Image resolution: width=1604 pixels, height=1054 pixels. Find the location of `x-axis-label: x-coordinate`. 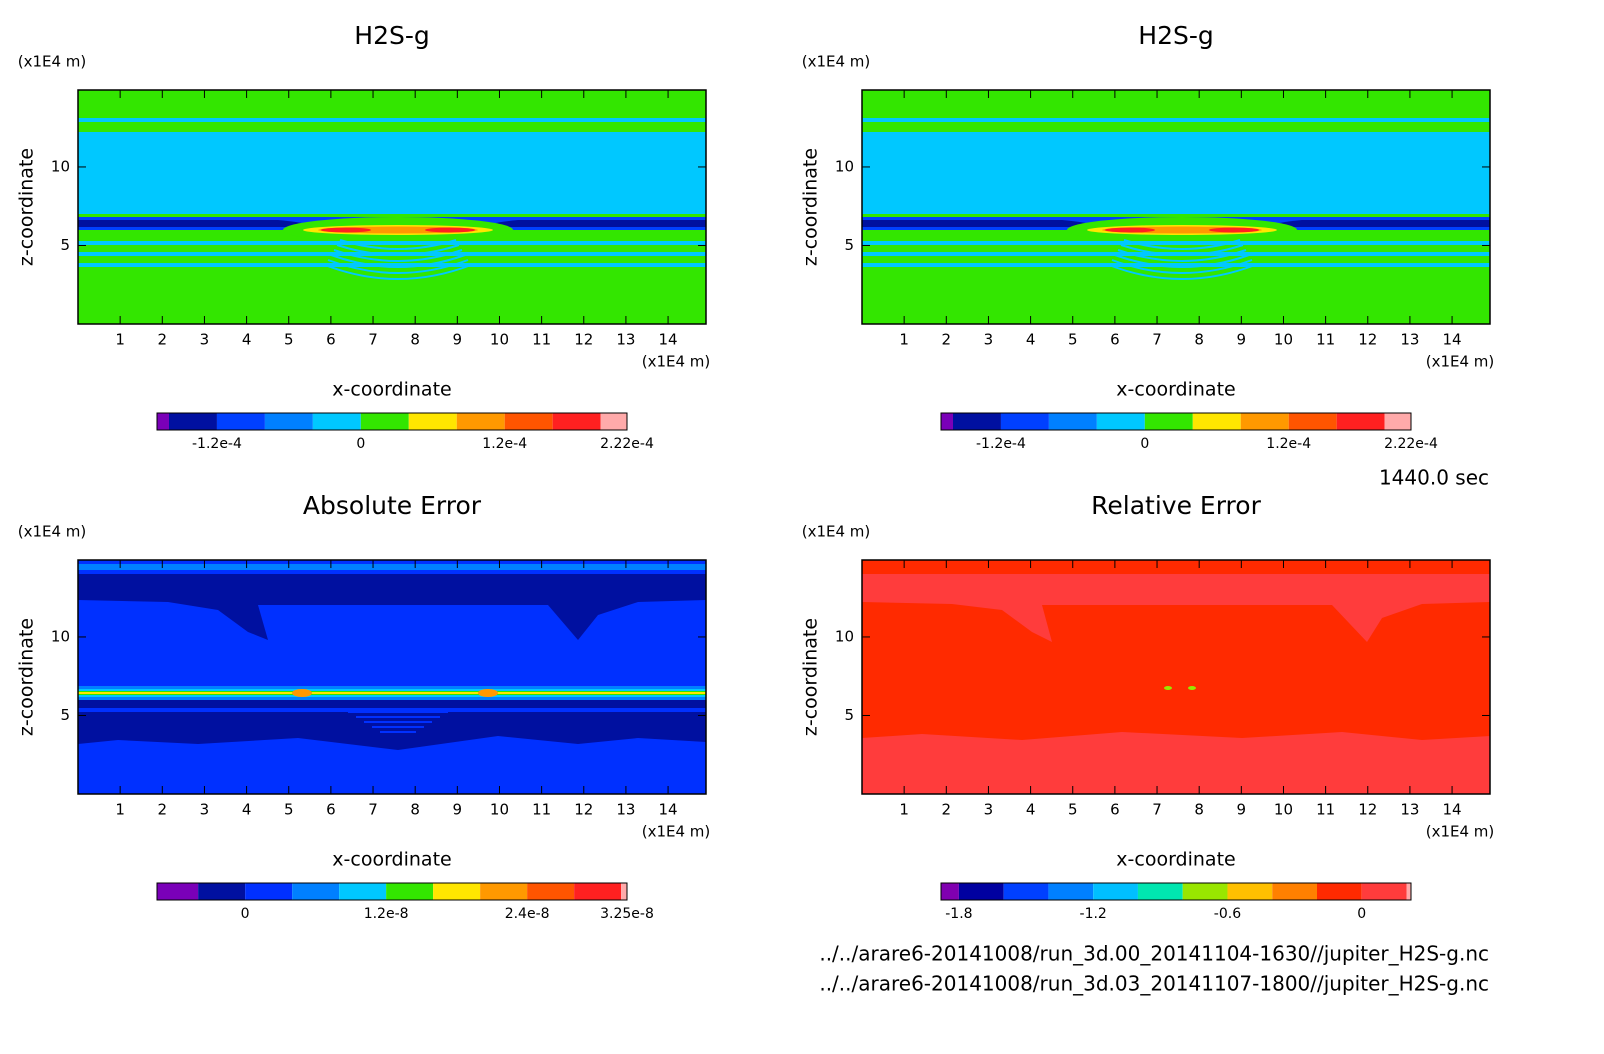

x-axis-label: x-coordinate is located at coordinates (1175, 390).